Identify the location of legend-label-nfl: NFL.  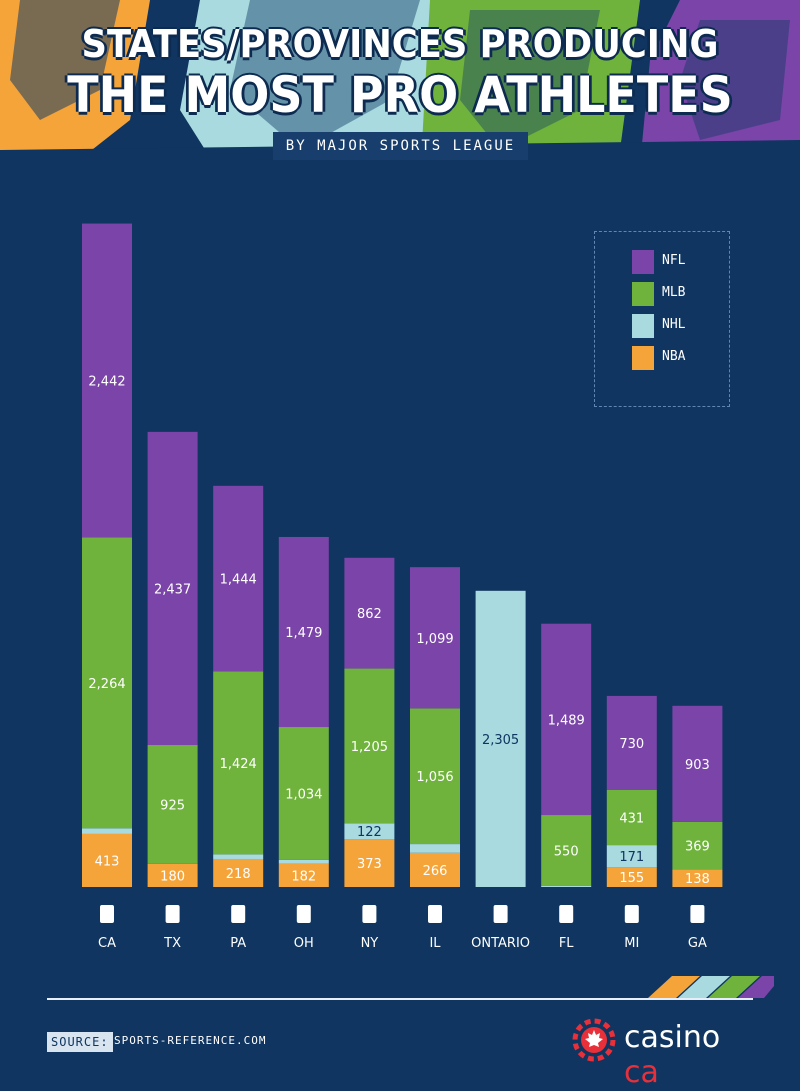
(674, 260).